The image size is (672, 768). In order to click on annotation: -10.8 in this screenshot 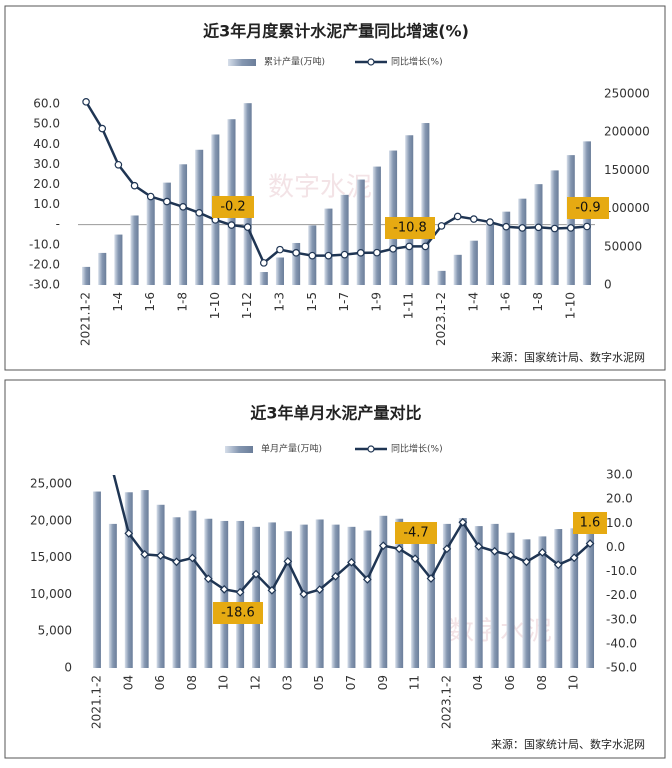, I will do `click(410, 228)`.